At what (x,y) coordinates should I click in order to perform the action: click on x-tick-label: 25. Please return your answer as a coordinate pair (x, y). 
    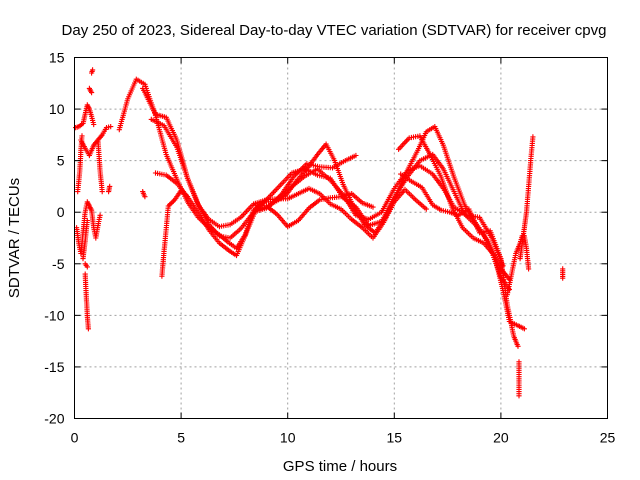
    Looking at the image, I should click on (608, 438).